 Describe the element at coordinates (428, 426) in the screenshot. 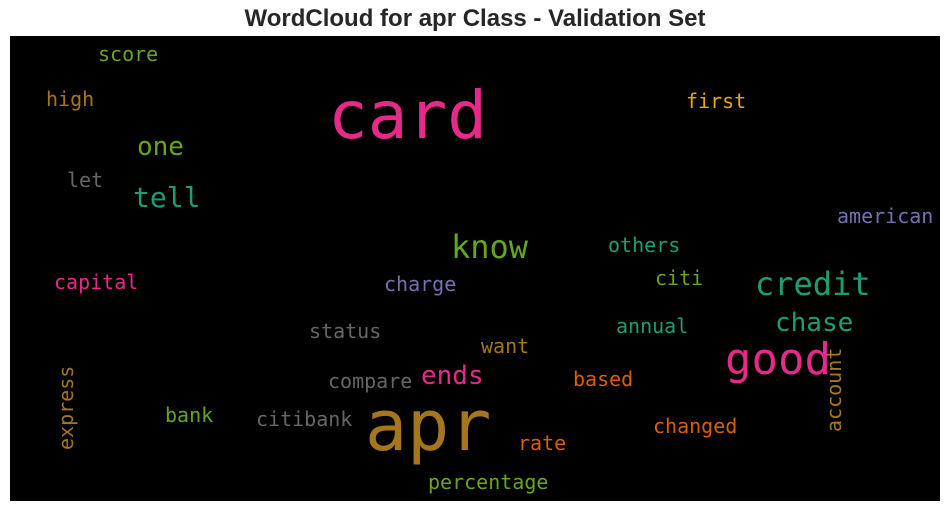

I see `word-apr: apr` at that location.